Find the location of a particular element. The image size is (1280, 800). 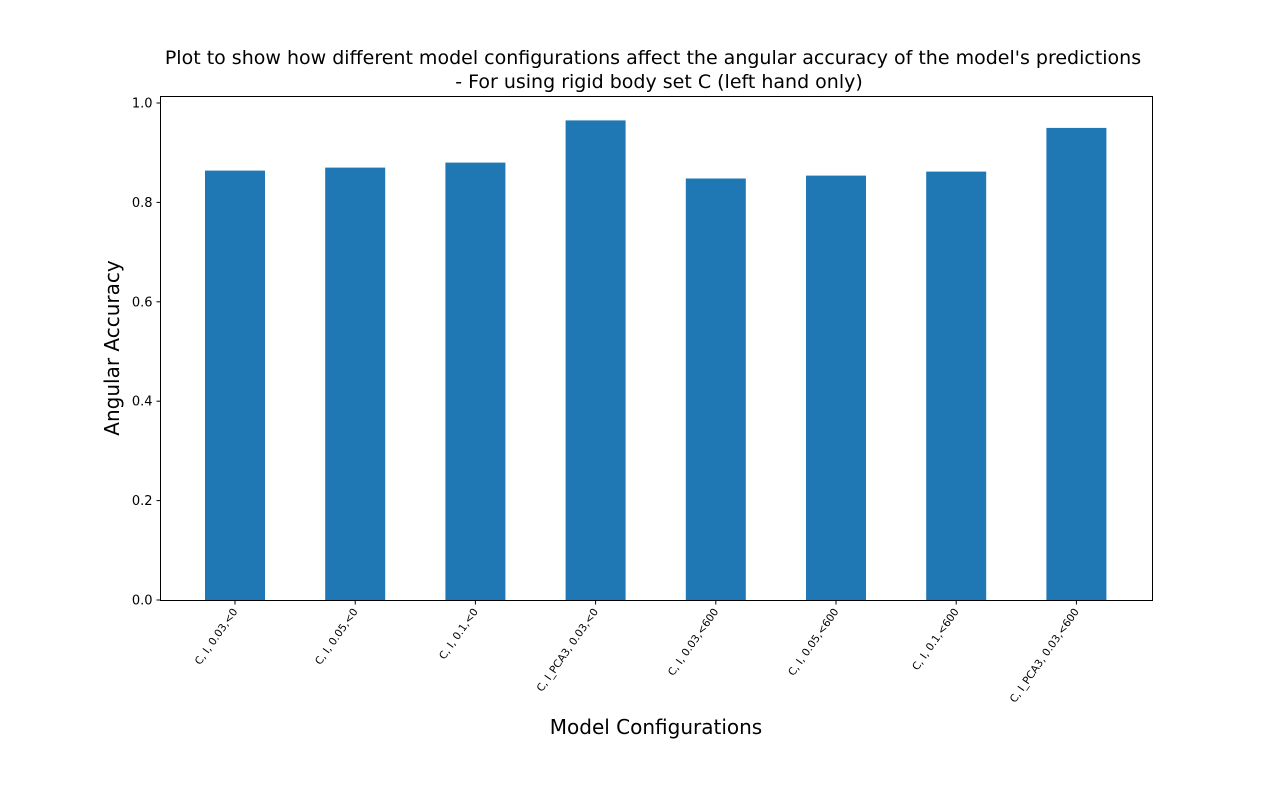

x-tick-label: C, I_PCA3, 0.03,<0 is located at coordinates (568, 650).